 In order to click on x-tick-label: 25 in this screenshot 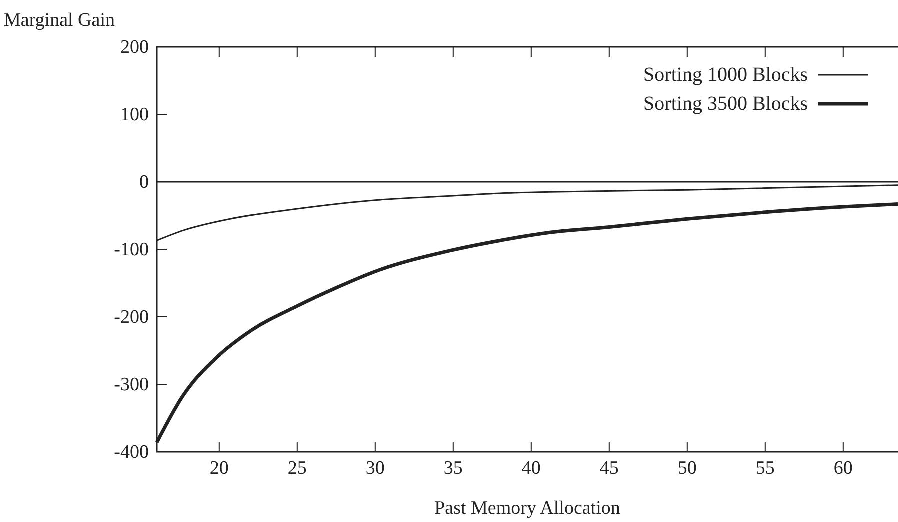, I will do `click(297, 468)`.